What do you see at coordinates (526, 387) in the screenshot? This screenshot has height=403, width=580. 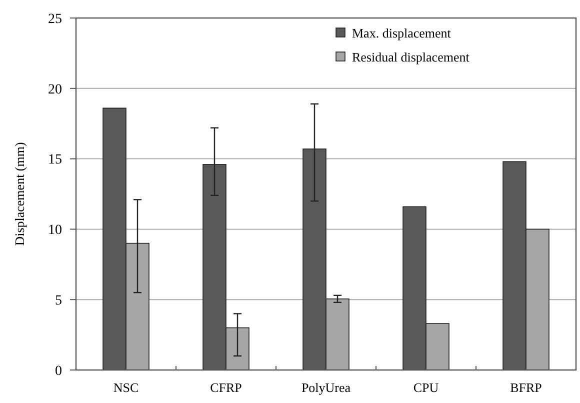 I see `x-tick-label: BFRP` at bounding box center [526, 387].